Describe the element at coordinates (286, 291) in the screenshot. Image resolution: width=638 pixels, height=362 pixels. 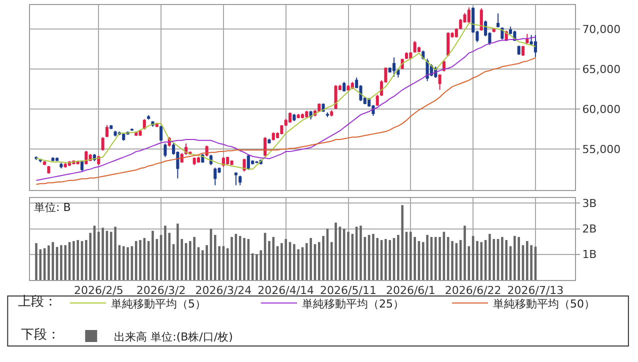
I see `x-tick-label: 2026/4/14` at that location.